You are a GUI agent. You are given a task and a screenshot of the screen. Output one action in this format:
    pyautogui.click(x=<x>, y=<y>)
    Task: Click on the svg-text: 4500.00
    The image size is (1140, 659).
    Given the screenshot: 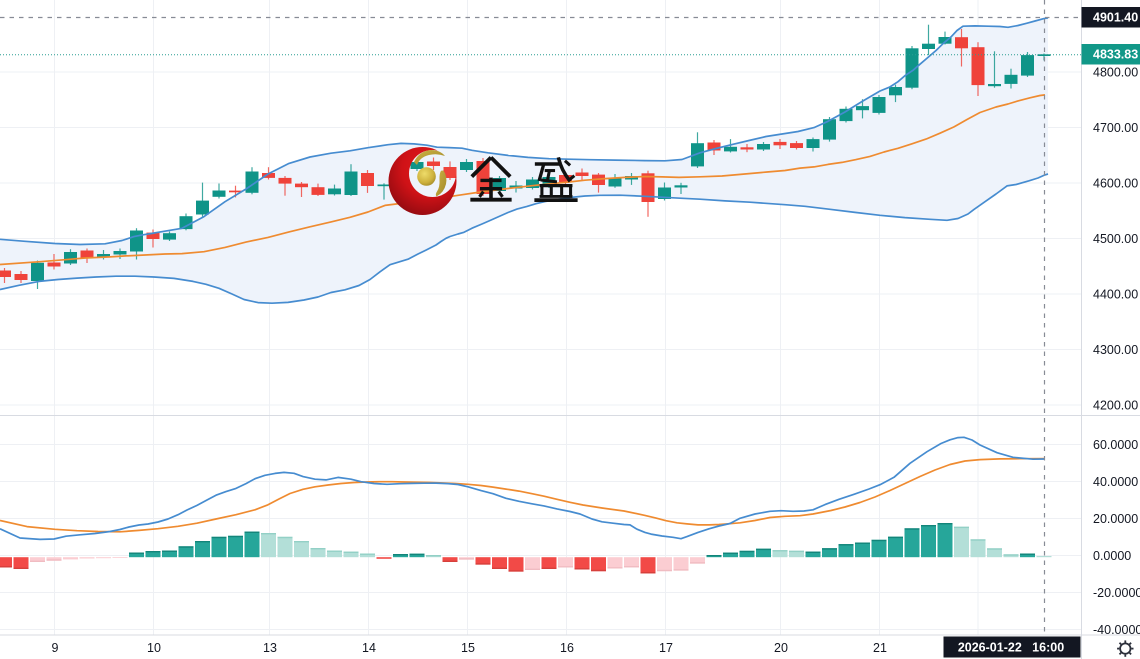 What is the action you would take?
    pyautogui.click(x=1115, y=239)
    